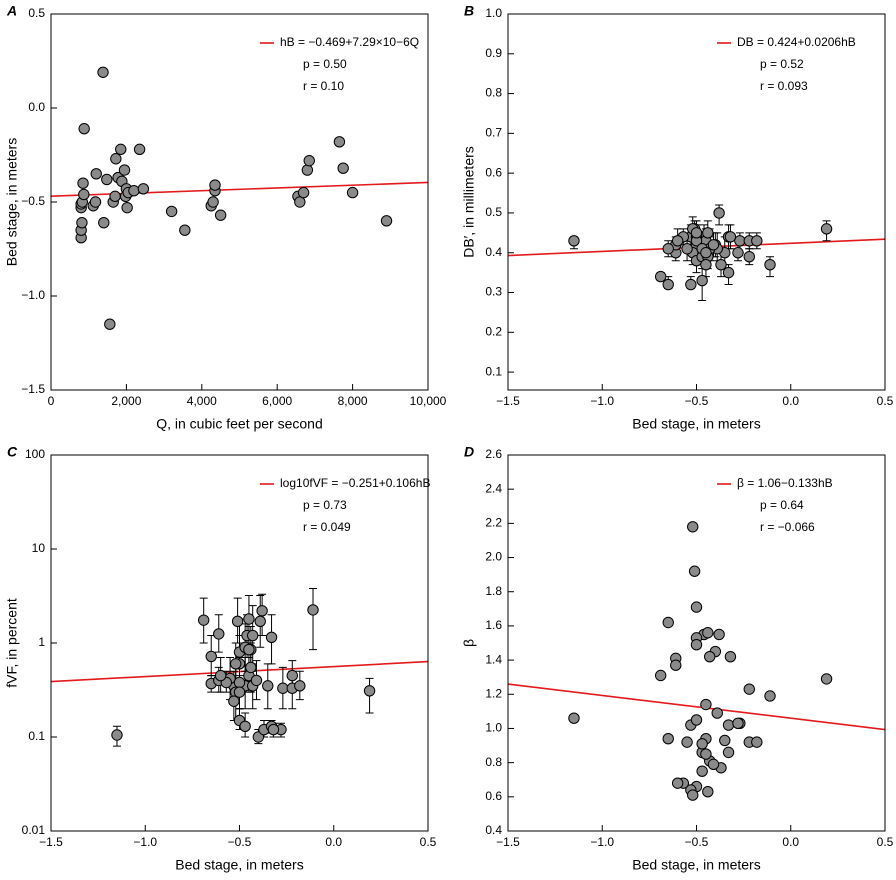 Image resolution: width=896 pixels, height=880 pixels. Describe the element at coordinates (493, 454) in the screenshot. I see `y-tick-label: 2.6` at that location.